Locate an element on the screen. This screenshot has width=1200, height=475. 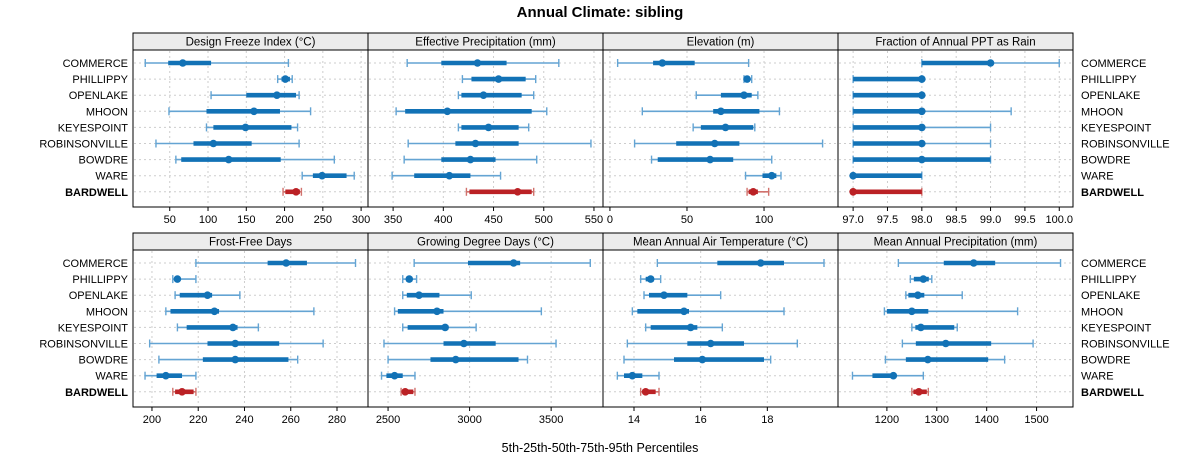
x-tick-label: 300 is located at coordinates (361, 220).